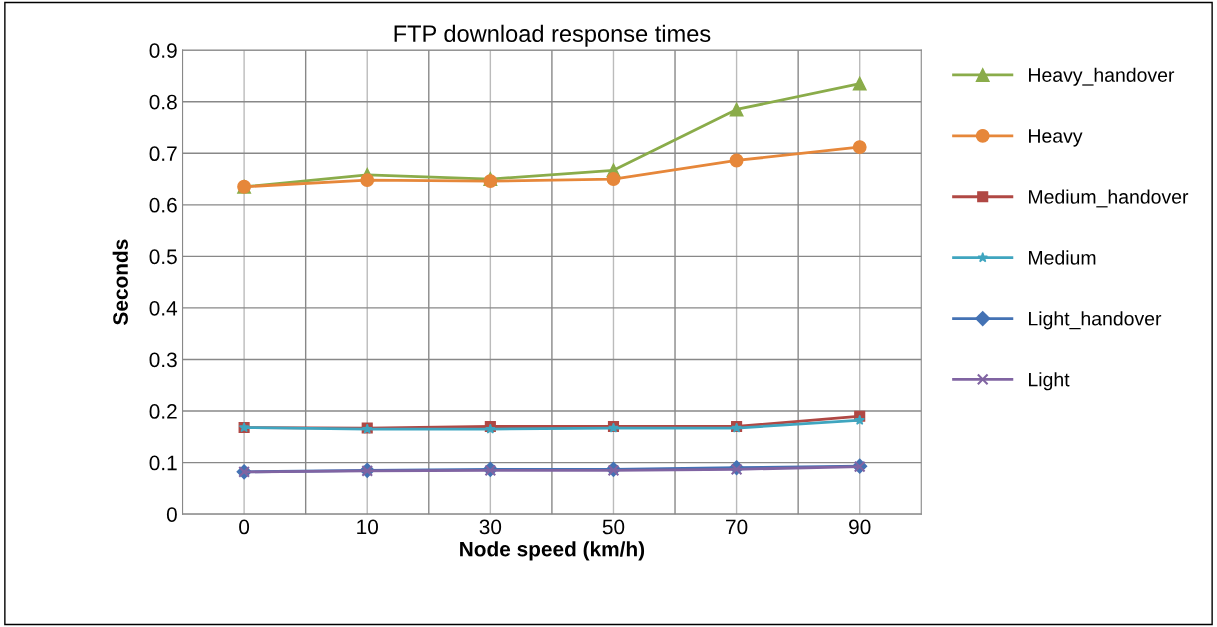 The image size is (1217, 627). I want to click on x-tick-label: 30, so click(490, 527).